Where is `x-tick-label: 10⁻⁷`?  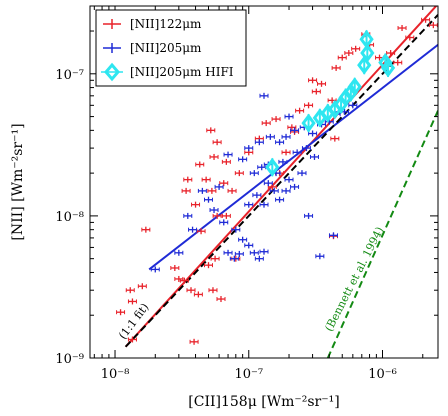 x-tick-label: 10⁻⁷ is located at coordinates (248, 374).